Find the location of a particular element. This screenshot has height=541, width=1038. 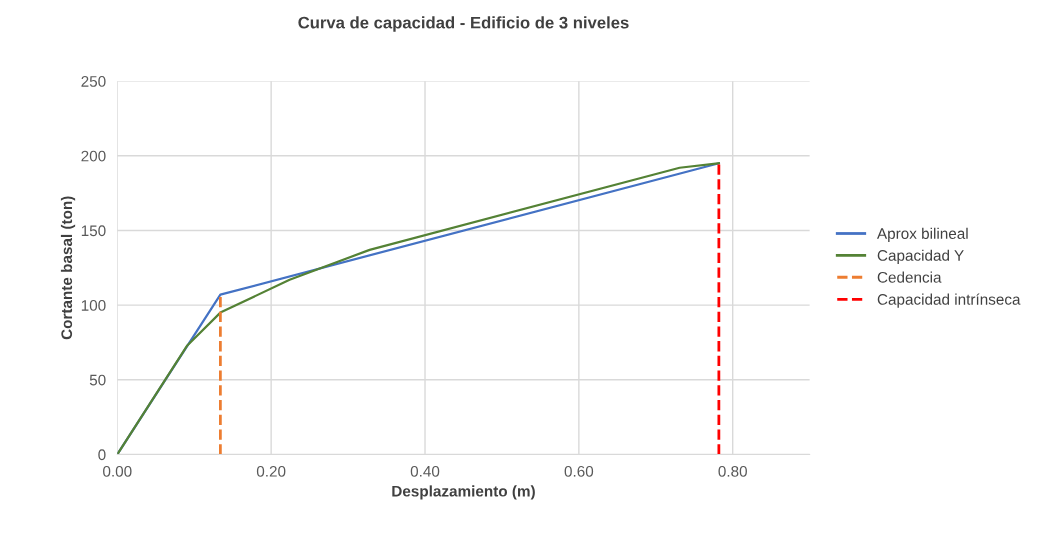

legend-label: Capacidad intrínseca is located at coordinates (949, 300).